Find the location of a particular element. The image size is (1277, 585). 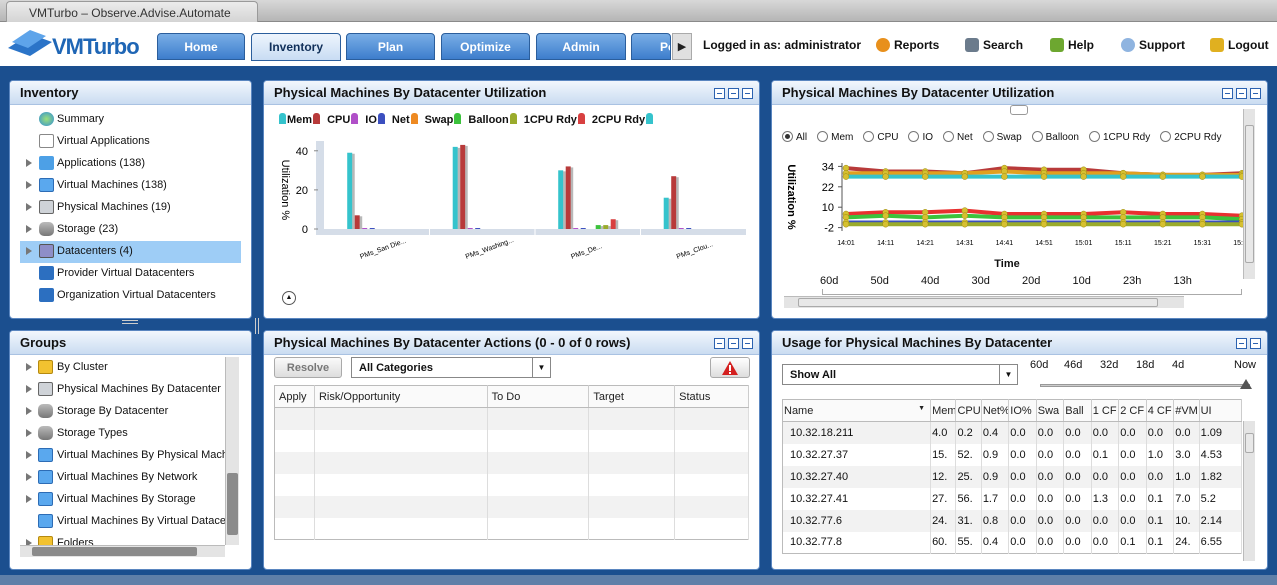

help-link: Help is located at coordinates (1072, 45).